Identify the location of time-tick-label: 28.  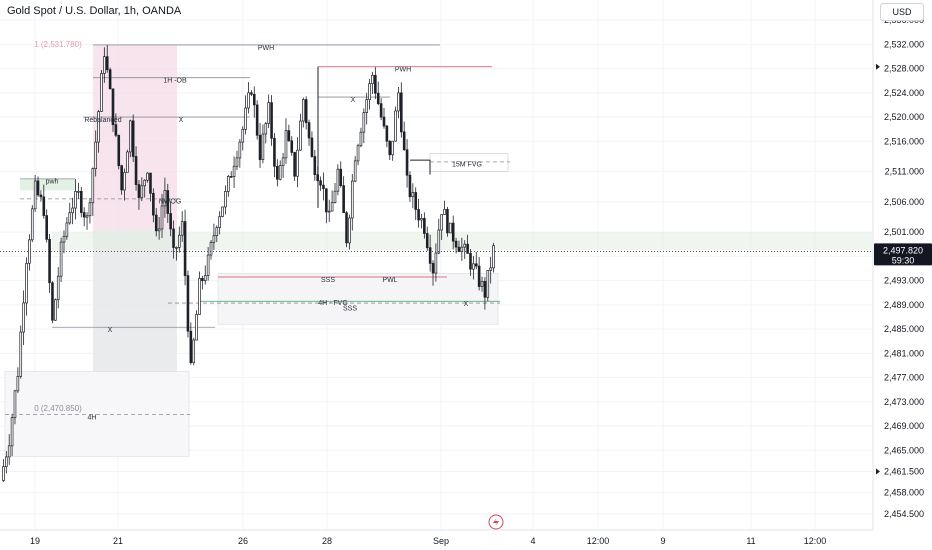
(327, 541).